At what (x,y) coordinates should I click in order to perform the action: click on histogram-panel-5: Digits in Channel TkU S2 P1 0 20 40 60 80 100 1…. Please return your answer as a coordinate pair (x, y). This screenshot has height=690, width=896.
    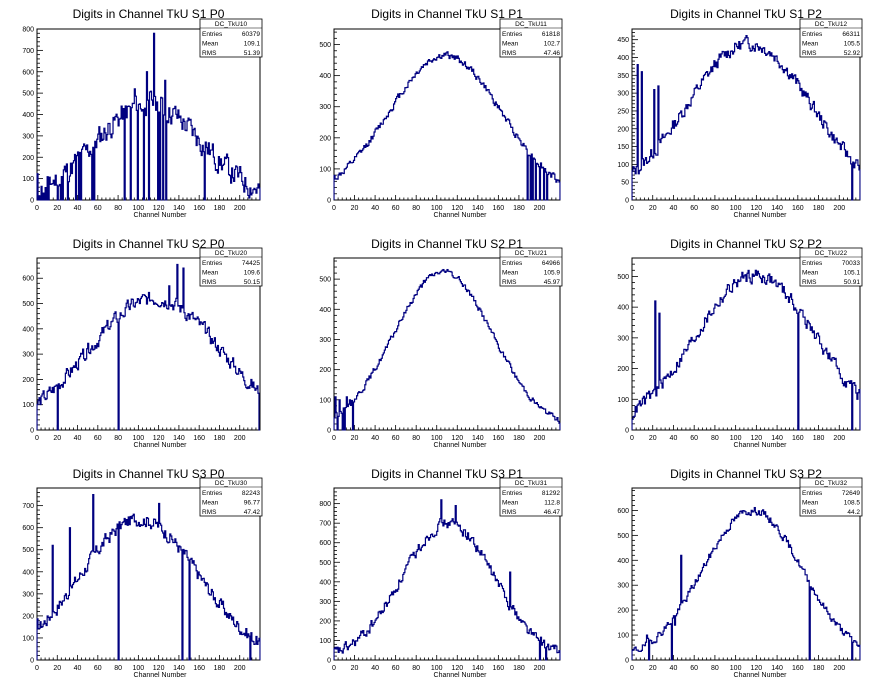
    Looking at the image, I should click on (441, 343).